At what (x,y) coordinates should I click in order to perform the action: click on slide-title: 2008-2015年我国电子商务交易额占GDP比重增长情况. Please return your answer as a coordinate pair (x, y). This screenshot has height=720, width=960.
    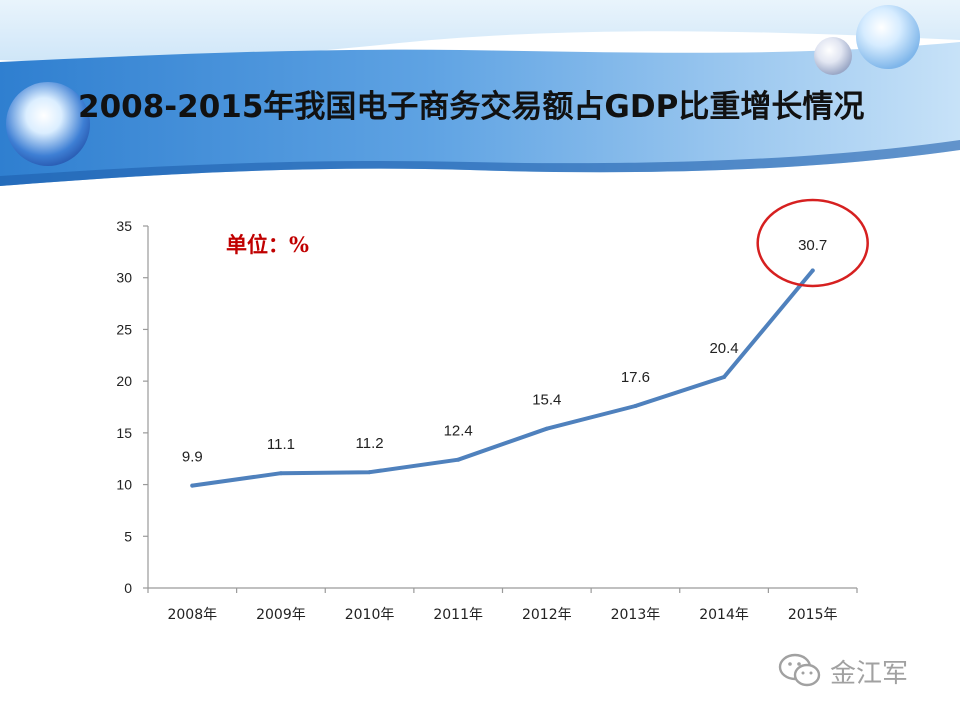
    Looking at the image, I should click on (471, 107).